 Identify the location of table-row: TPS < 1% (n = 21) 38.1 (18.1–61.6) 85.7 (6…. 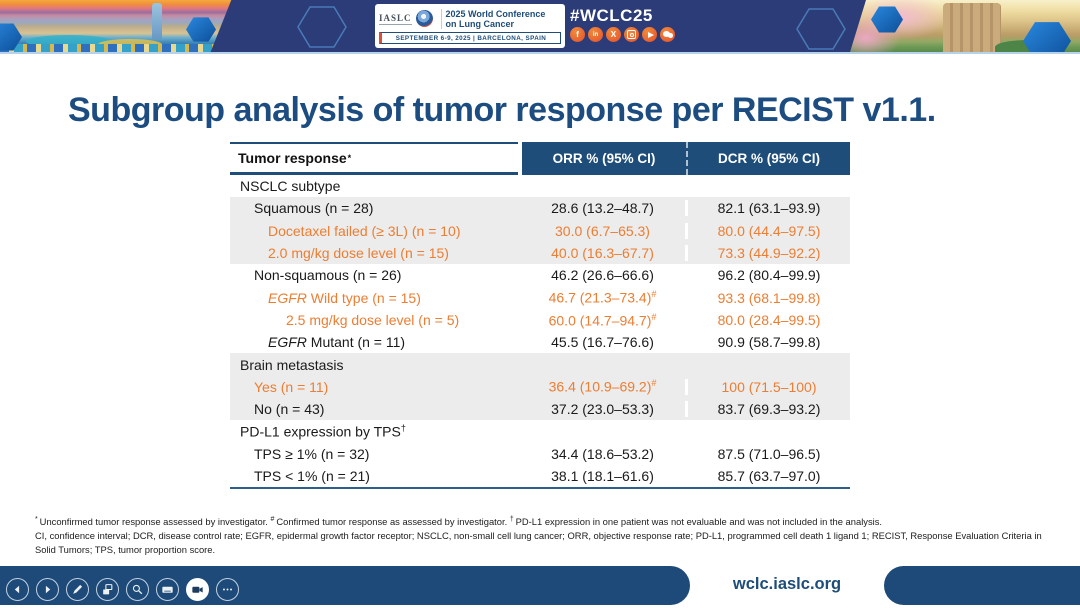
(540, 476).